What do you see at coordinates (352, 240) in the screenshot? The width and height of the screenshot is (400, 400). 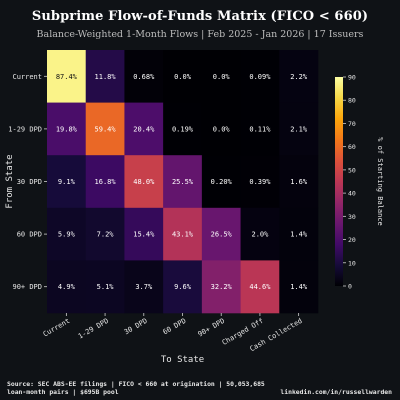 I see `colorbar-tick-label: 20` at bounding box center [352, 240].